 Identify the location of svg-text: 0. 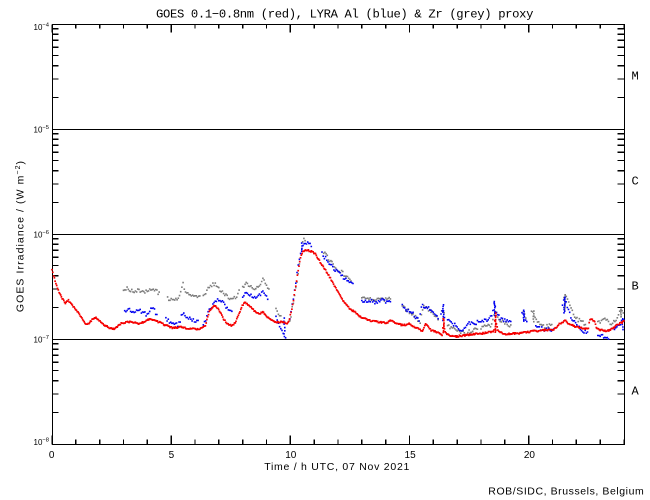
(52, 455).